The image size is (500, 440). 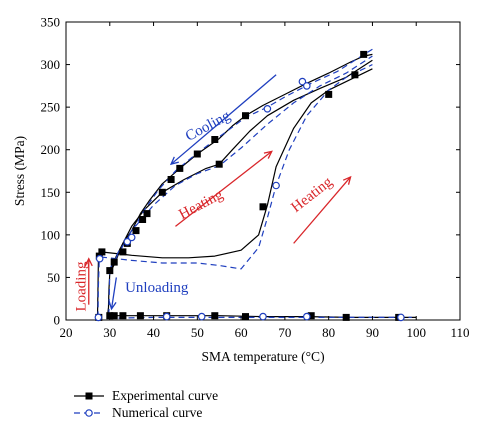 I want to click on x-tick-label: 20, so click(x=66, y=332).